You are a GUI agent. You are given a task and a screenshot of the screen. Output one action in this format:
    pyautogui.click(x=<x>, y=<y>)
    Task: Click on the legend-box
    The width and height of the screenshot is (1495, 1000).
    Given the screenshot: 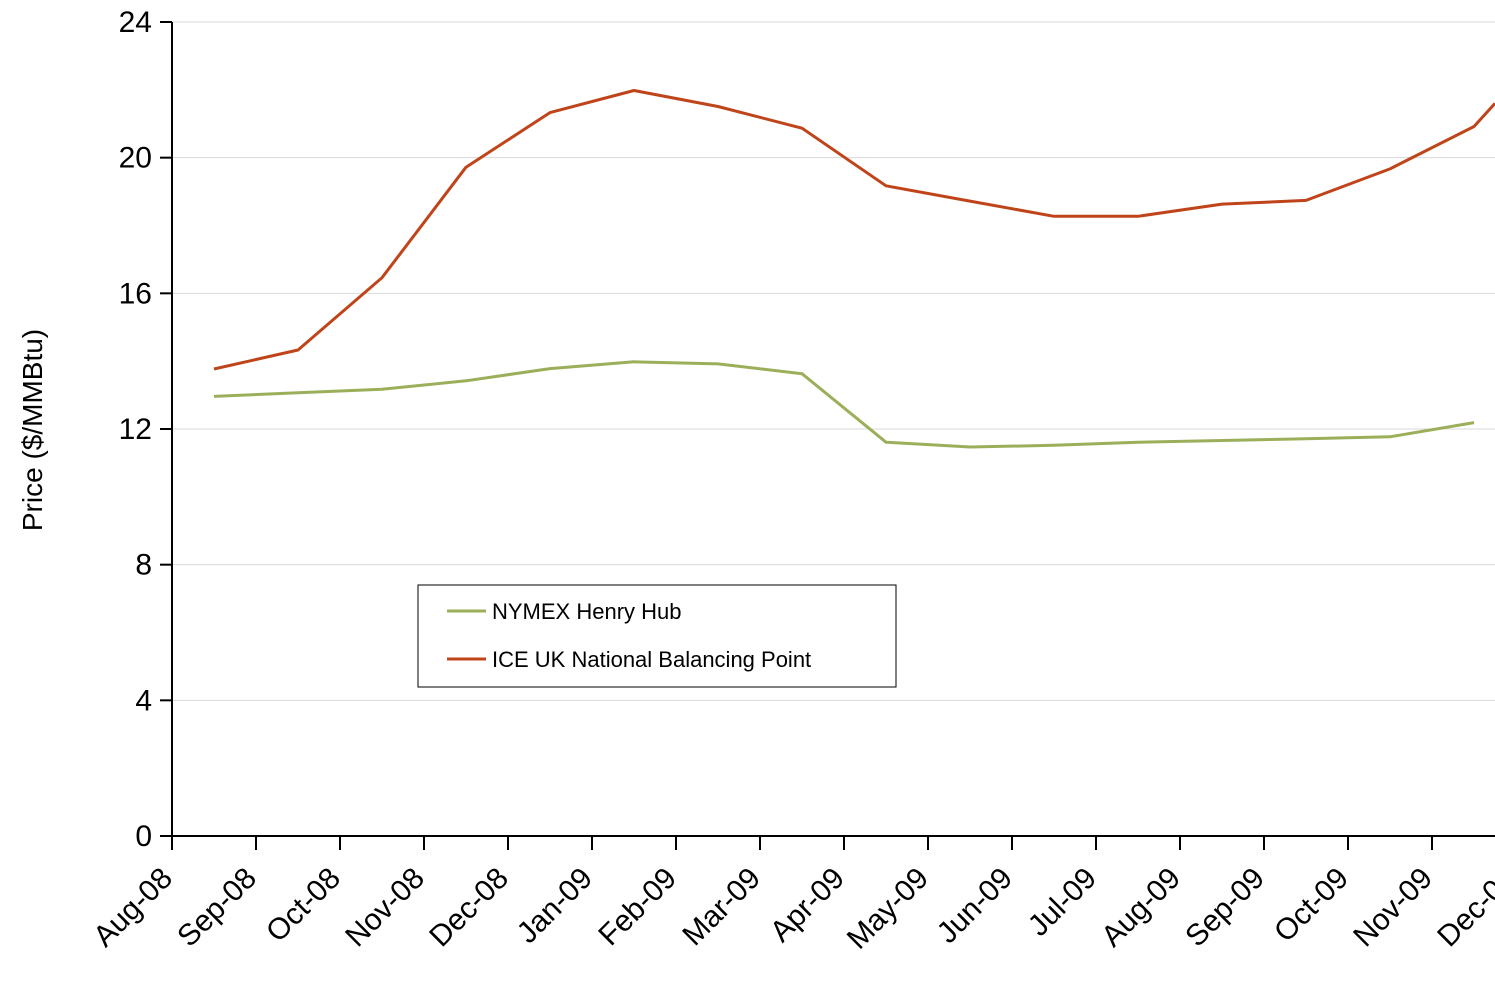 What is the action you would take?
    pyautogui.click(x=657, y=636)
    